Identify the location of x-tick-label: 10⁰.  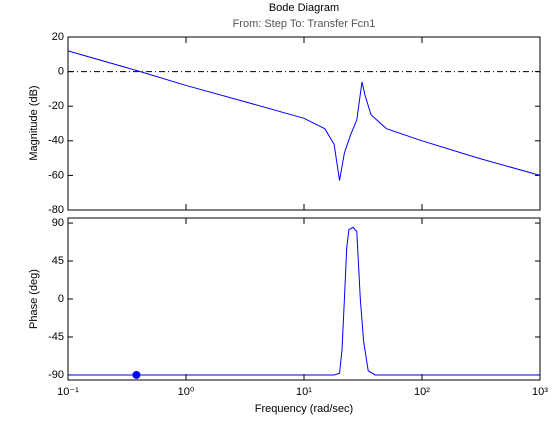
(186, 392).